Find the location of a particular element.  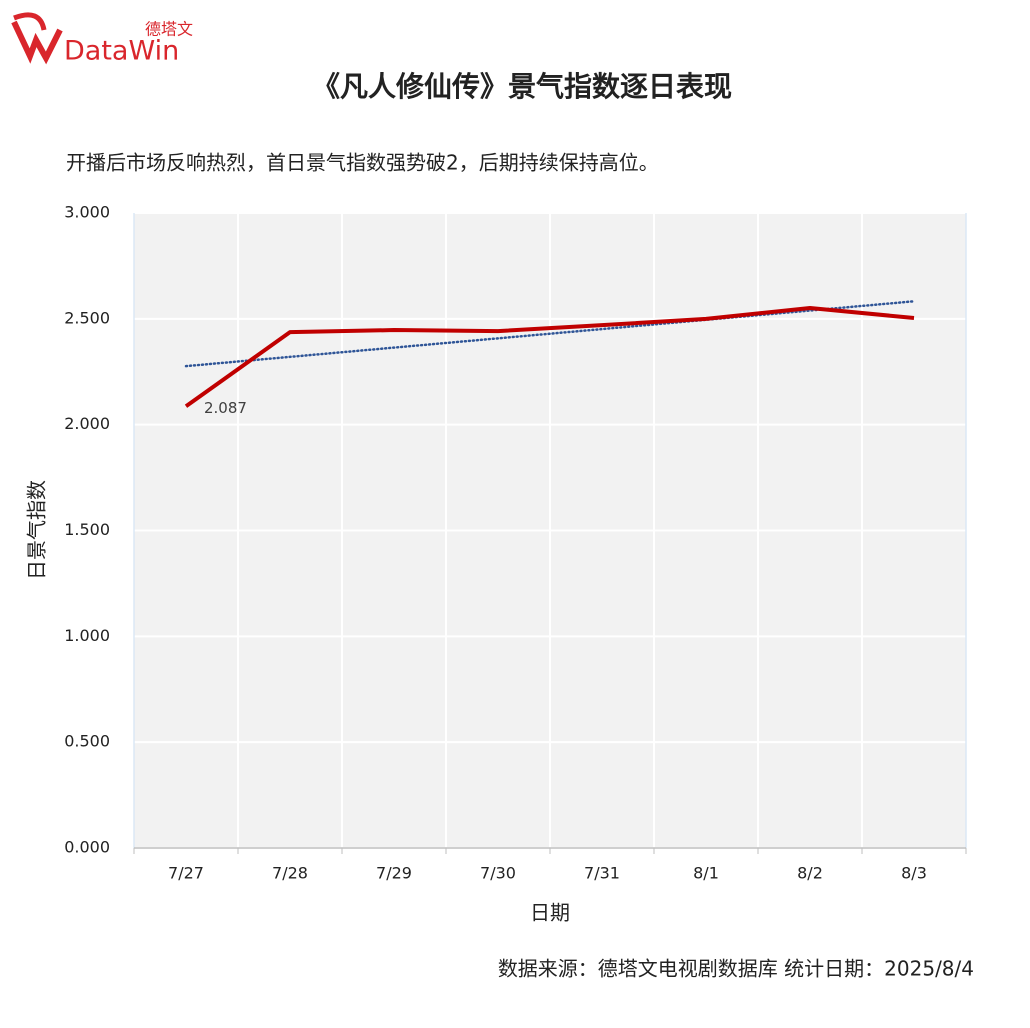

source: 数据来源：德塔文电视剧数据库 统计日期：2025/8/4 is located at coordinates (736, 969).